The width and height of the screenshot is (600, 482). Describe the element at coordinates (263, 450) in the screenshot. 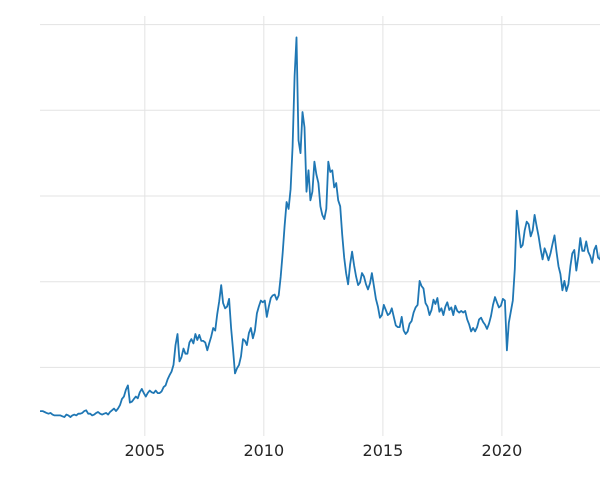

I see `x-tick-label: 2010` at that location.